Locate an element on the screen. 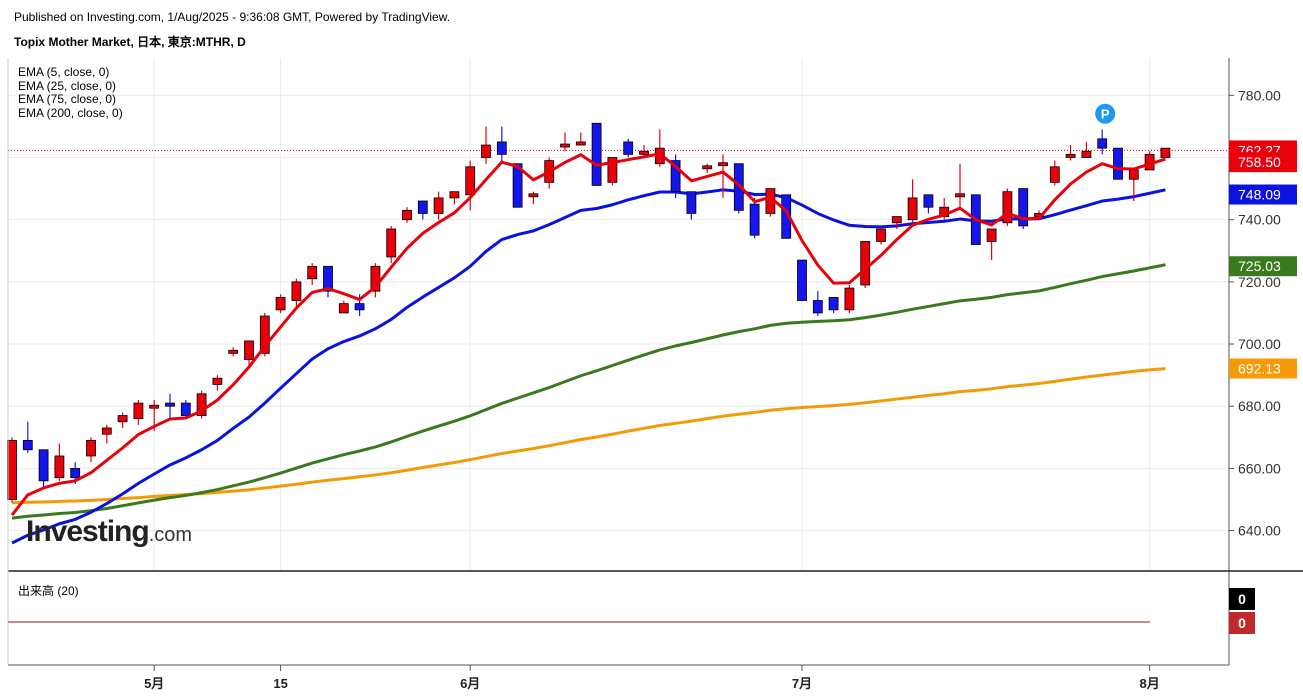  last-value-label-1: 758.50 is located at coordinates (1263, 162).